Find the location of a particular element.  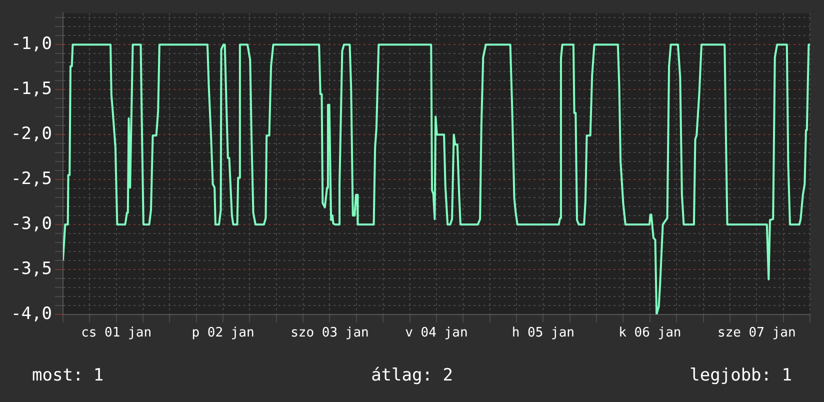

x-tick-label: v 04 jan is located at coordinates (436, 333).